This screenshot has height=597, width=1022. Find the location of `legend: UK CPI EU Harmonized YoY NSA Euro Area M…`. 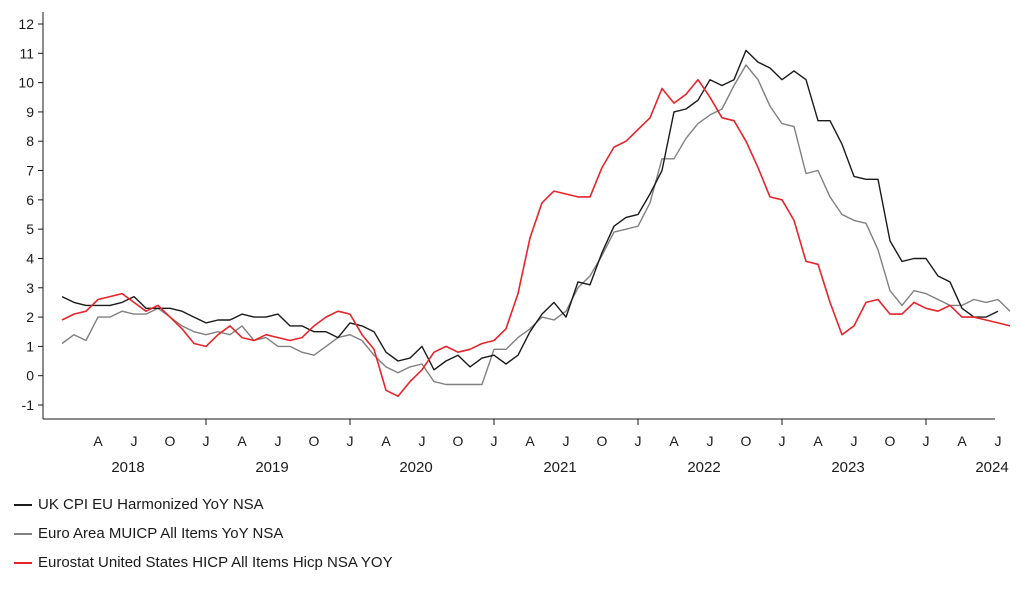

legend: UK CPI EU Harmonized YoY NSA Euro Area M… is located at coordinates (203, 533).